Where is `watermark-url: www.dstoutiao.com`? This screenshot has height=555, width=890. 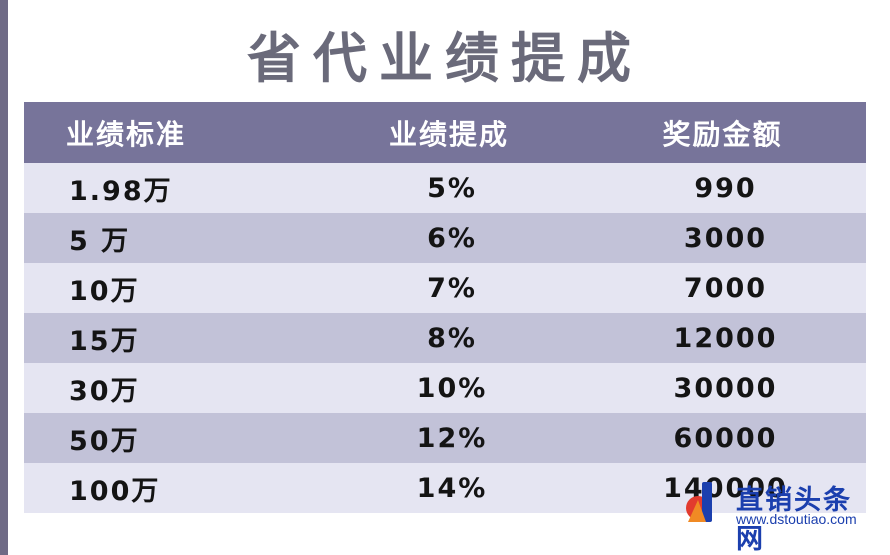 watermark-url: www.dstoutiao.com is located at coordinates (796, 519).